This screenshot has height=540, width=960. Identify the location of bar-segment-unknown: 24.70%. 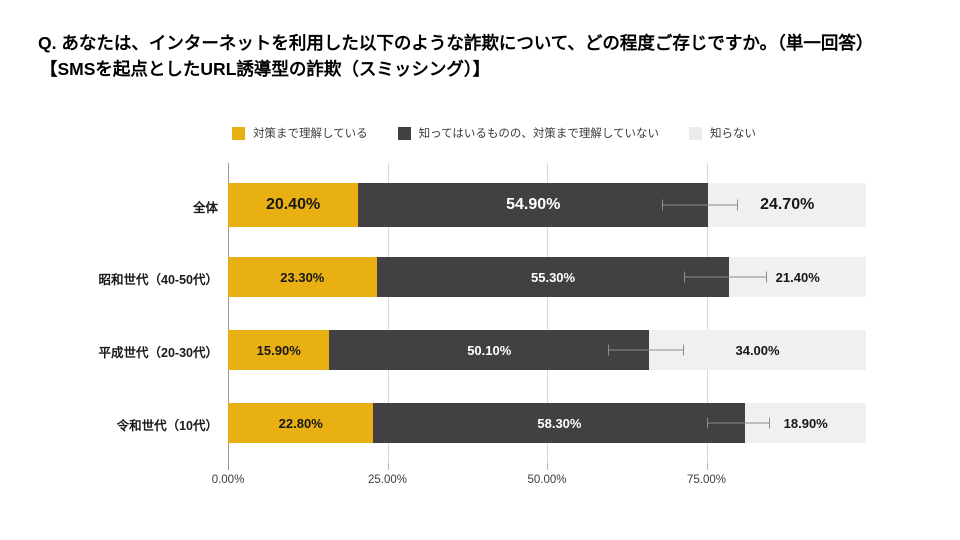
(787, 205).